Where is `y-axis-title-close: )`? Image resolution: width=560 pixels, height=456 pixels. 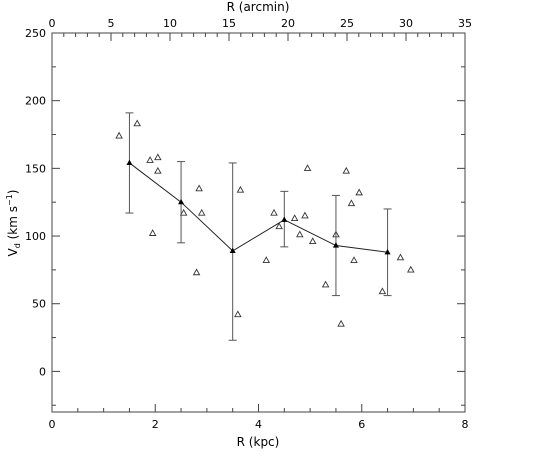 y-axis-title-close: ) is located at coordinates (13, 192).